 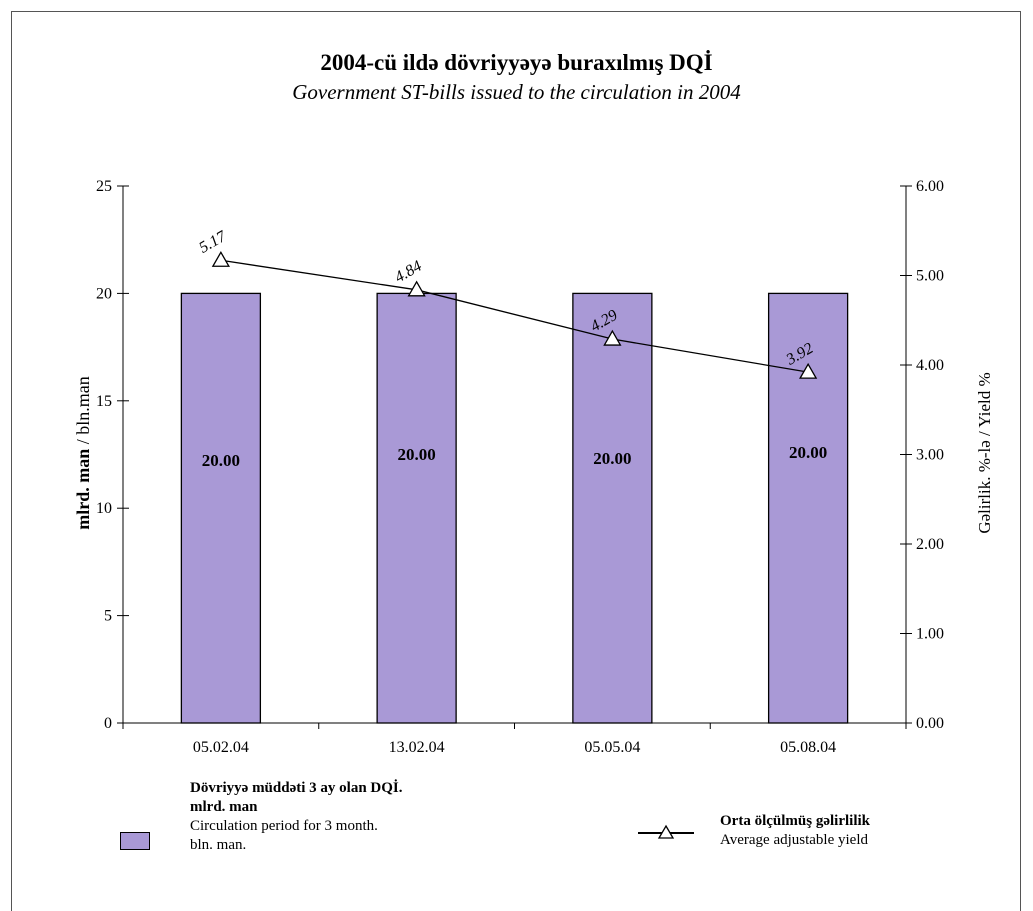 What do you see at coordinates (104, 401) in the screenshot?
I see `y-left-tick-label: 15` at bounding box center [104, 401].